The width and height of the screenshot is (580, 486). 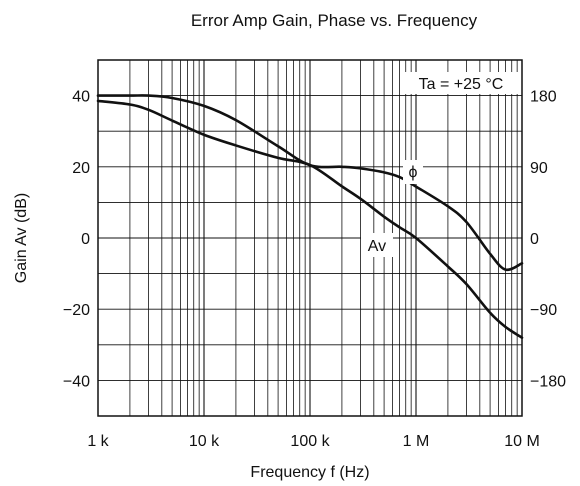 I want to click on annotation-background, so click(x=461, y=83).